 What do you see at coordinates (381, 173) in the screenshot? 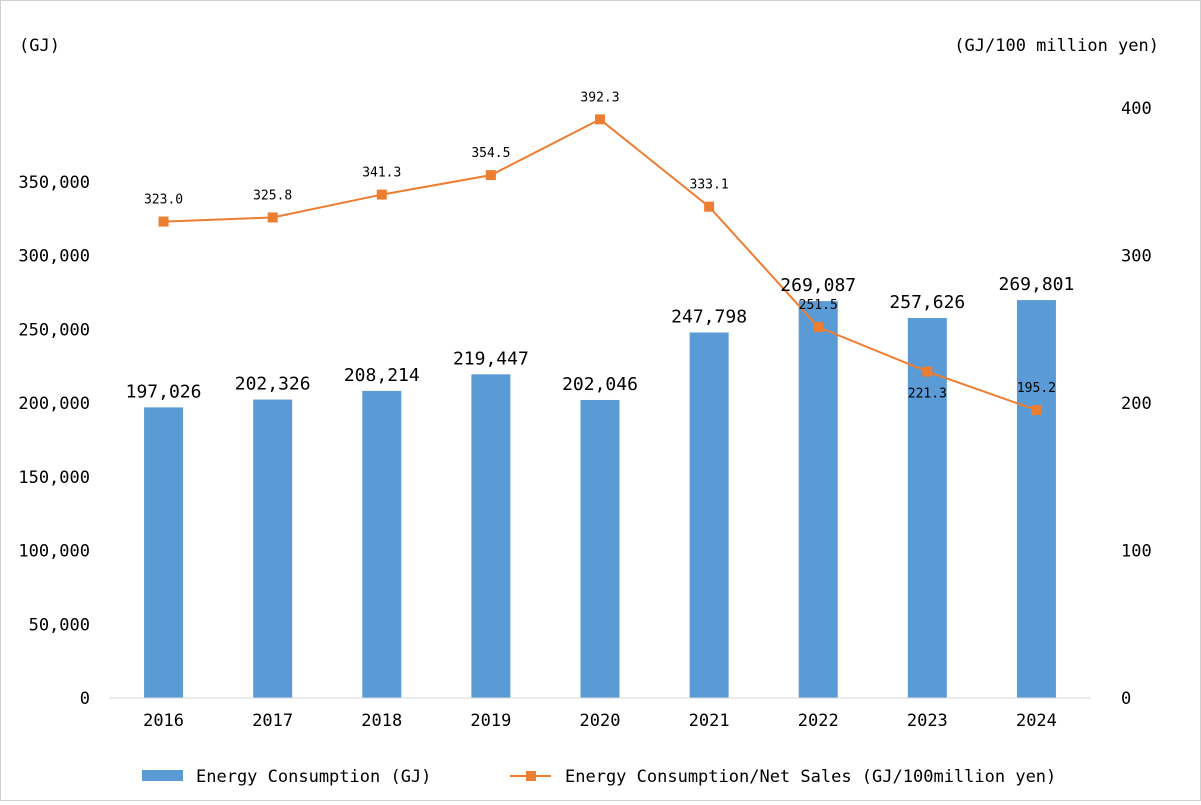
I see `line-value-label: 341.3` at bounding box center [381, 173].